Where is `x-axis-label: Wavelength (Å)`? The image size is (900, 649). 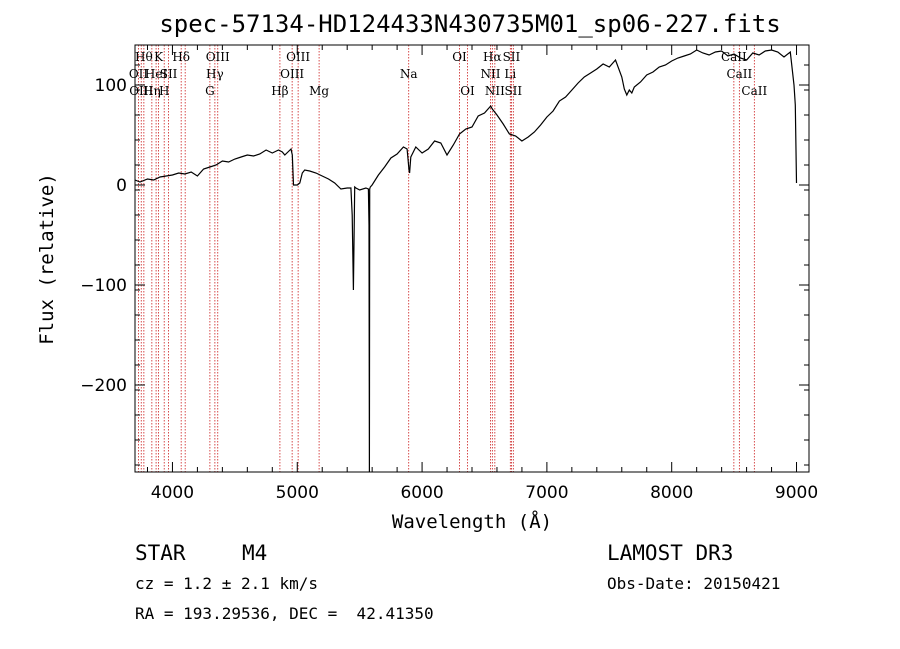 x-axis-label: Wavelength (Å) is located at coordinates (472, 521).